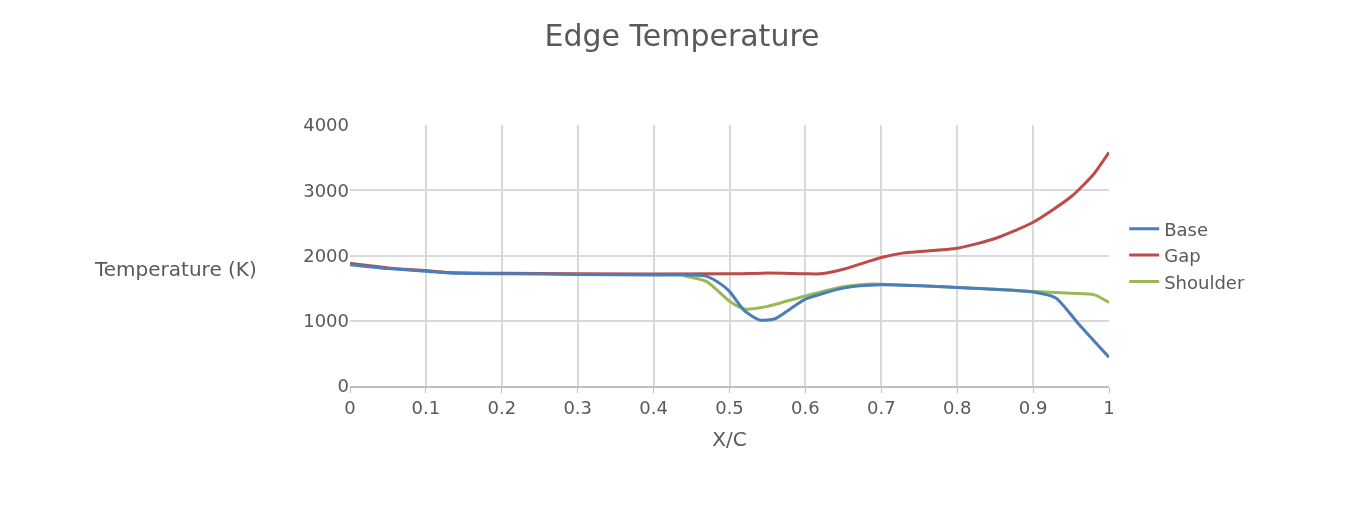  Describe the element at coordinates (1109, 408) in the screenshot. I see `x-tick-label: 1` at that location.